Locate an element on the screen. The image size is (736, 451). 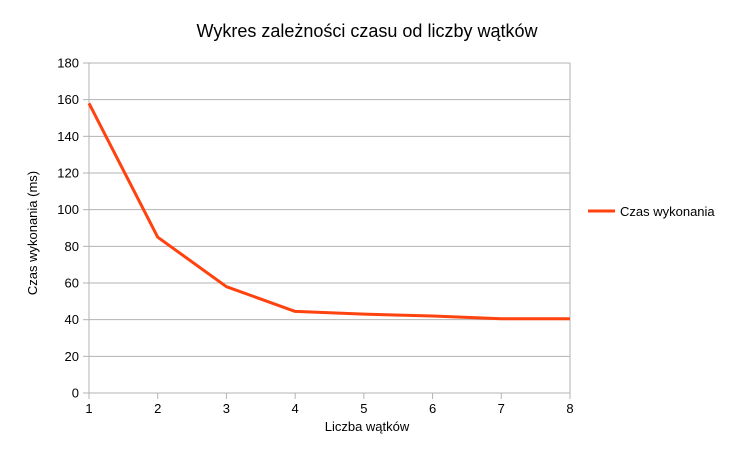
chart-title: Wykres zależności czasu od liczby wątków is located at coordinates (368, 31).